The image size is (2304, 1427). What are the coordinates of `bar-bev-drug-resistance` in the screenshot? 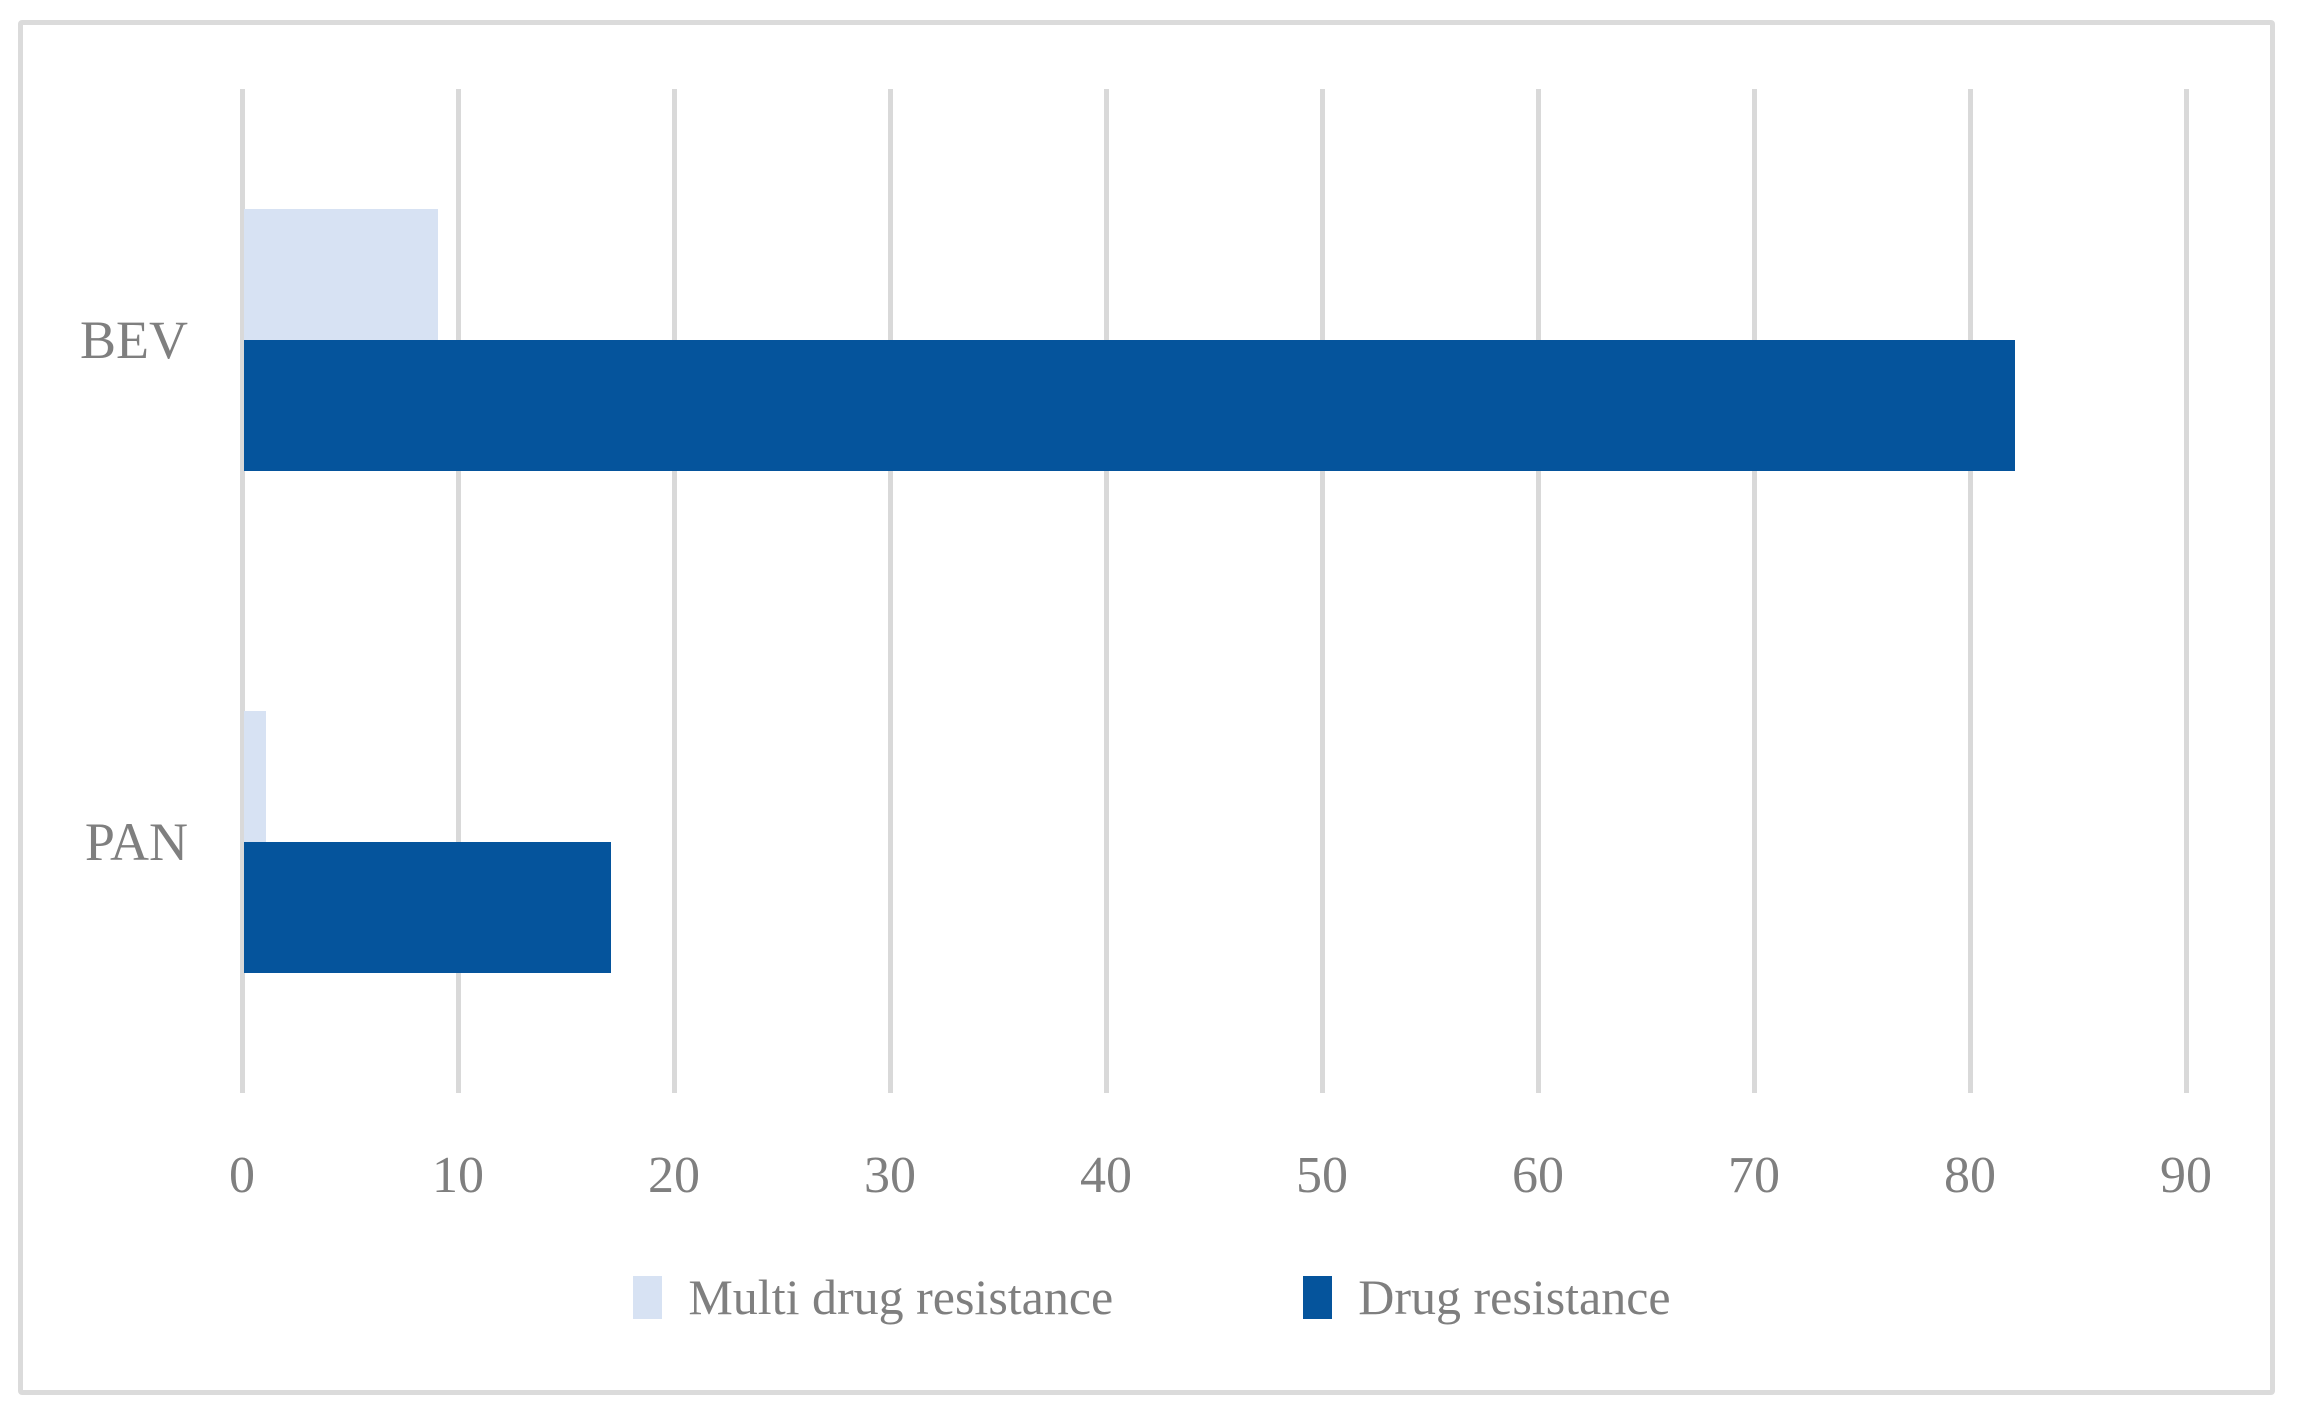 It's located at (1130, 405).